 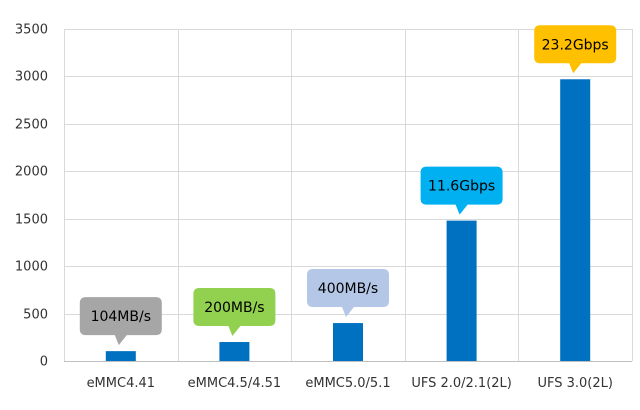 What do you see at coordinates (31, 30) in the screenshot?
I see `y-tick-label: 3500` at bounding box center [31, 30].